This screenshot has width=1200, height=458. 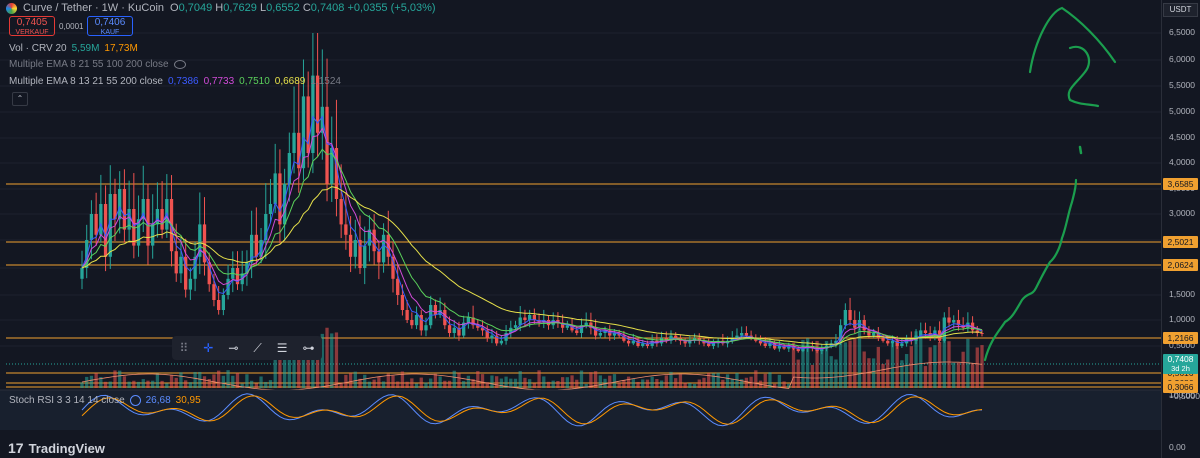 What do you see at coordinates (1182, 85) in the screenshot?
I see `axis-tick-label: 5,5000` at bounding box center [1182, 85].